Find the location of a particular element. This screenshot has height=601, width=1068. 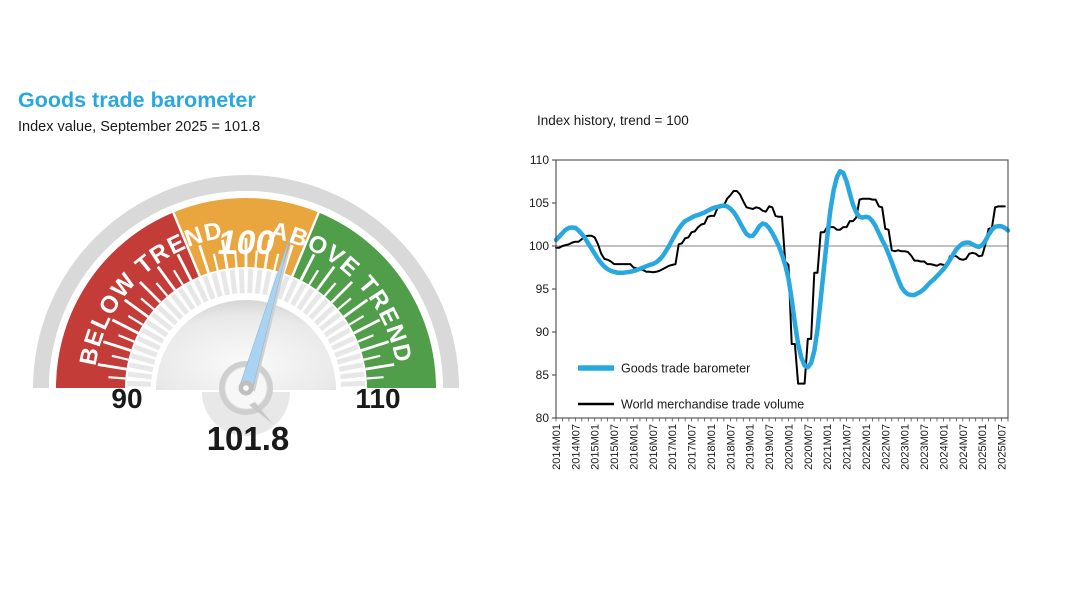

x-axis-label: 2024M07 is located at coordinates (964, 447).